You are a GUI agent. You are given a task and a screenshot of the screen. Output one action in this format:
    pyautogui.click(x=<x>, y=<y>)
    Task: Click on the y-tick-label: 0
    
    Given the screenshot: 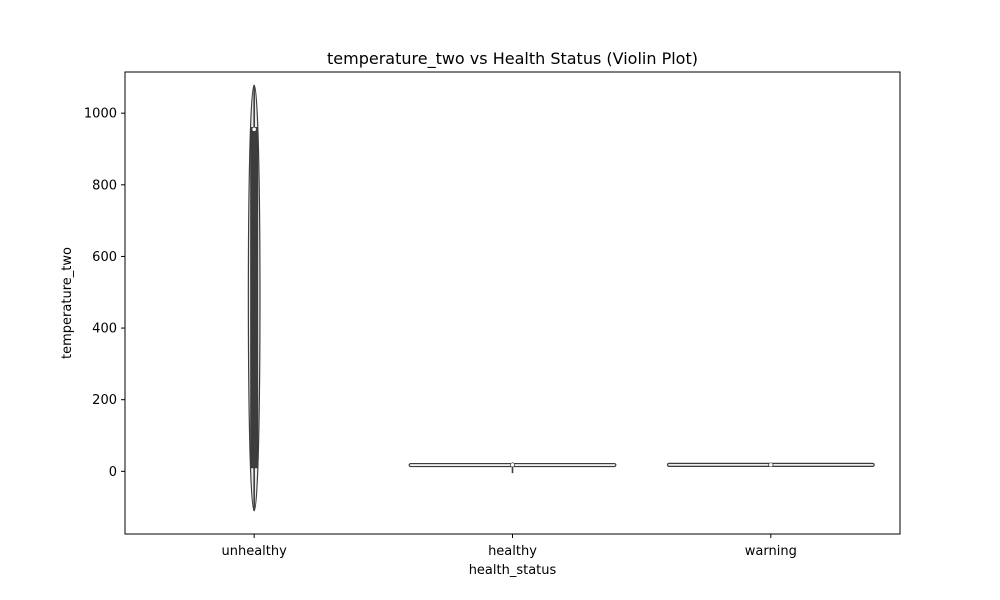 What is the action you would take?
    pyautogui.click(x=113, y=472)
    